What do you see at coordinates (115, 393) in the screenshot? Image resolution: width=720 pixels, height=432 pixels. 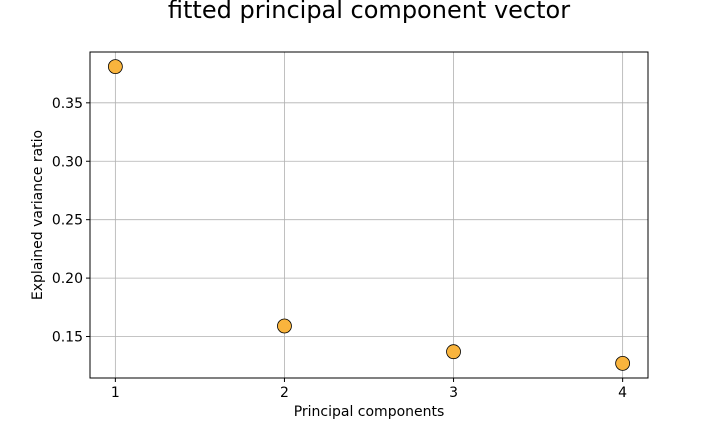 I see `x-tick-label: 1` at bounding box center [115, 393].